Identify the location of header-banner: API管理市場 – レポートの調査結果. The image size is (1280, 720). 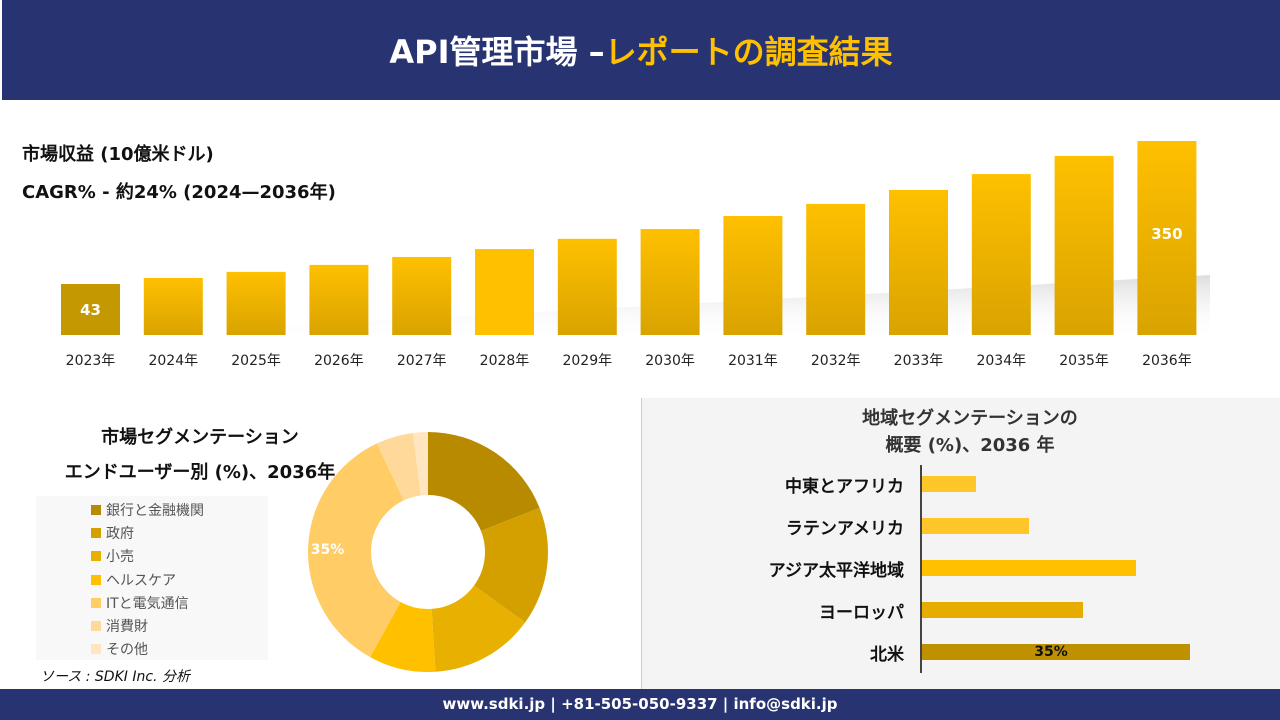
(641, 50).